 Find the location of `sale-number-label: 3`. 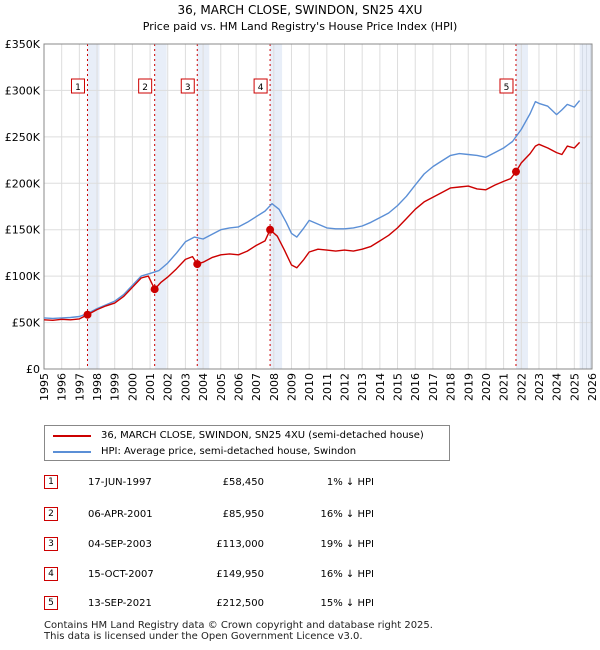

sale-number-label: 3 is located at coordinates (188, 88).